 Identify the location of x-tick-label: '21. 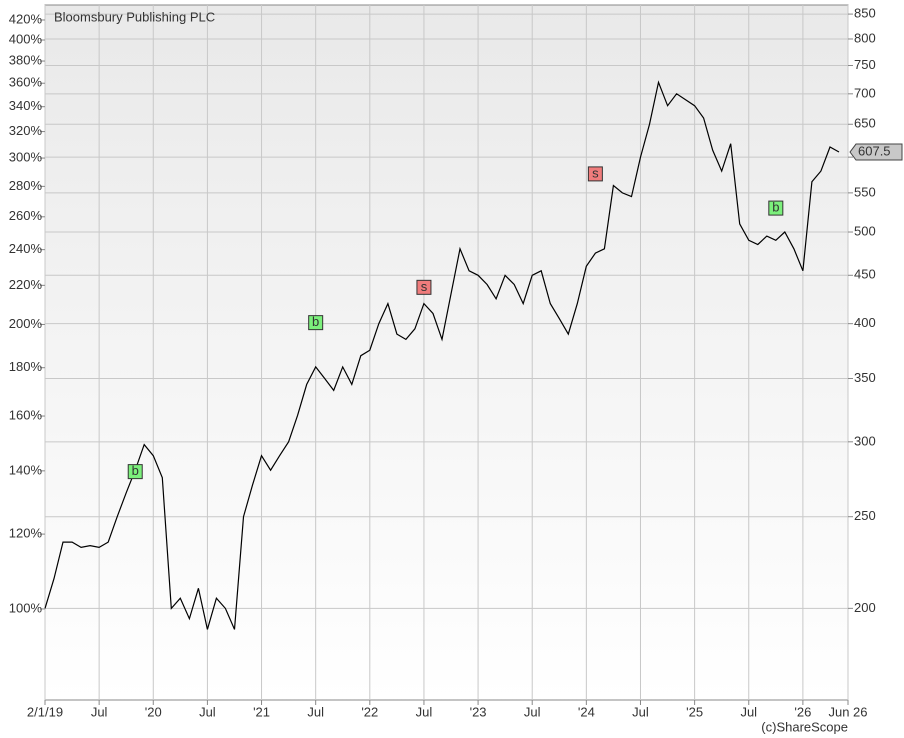
(261, 711).